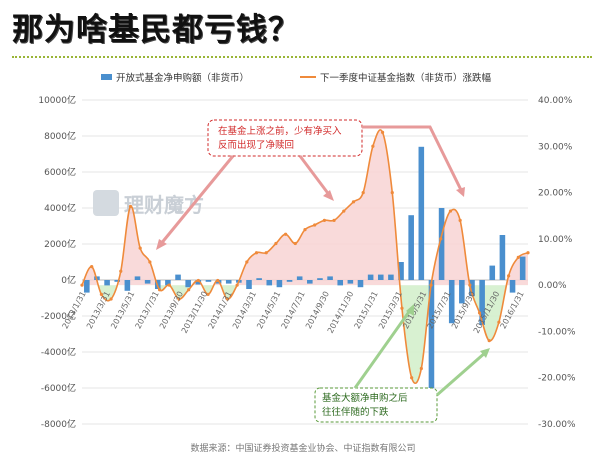 This screenshot has height=464, width=606. Describe the element at coordinates (164, 205) in the screenshot. I see `watermark-text: 理财魔方` at that location.